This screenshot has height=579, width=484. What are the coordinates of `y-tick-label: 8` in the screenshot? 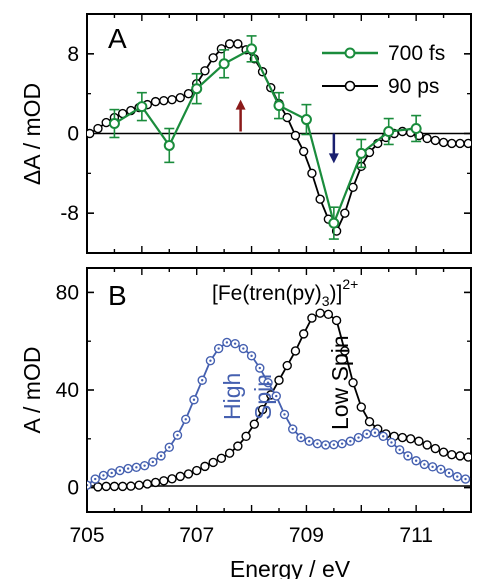 It's located at (73, 54).